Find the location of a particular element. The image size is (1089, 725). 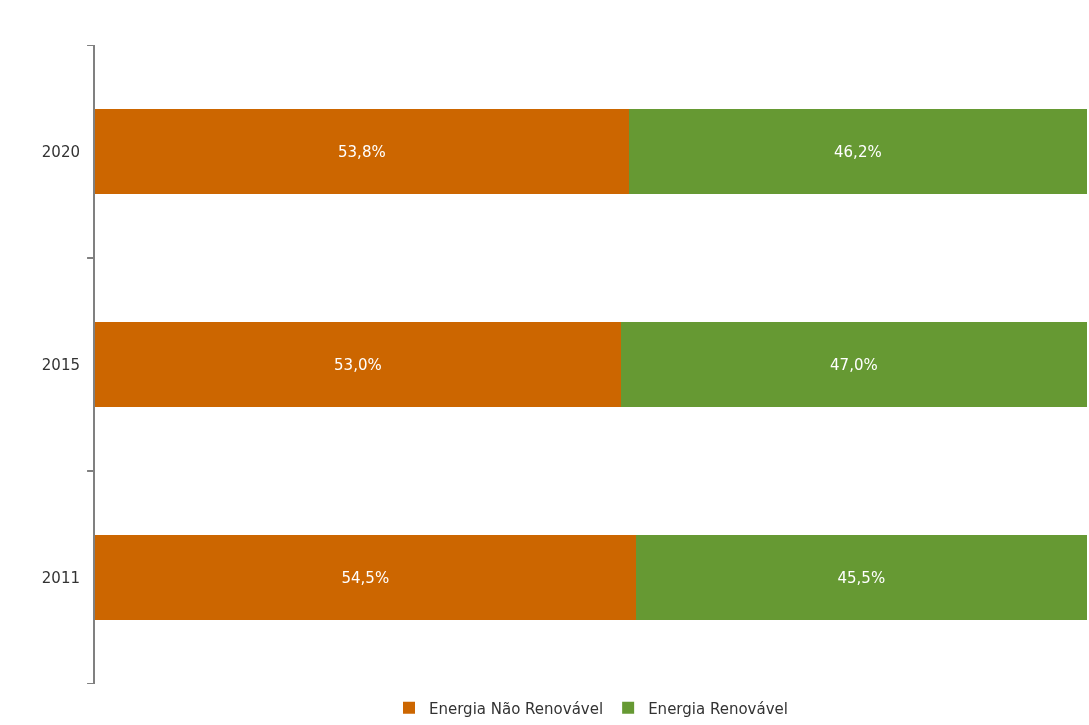

data-label: 54,5% is located at coordinates (365, 577).